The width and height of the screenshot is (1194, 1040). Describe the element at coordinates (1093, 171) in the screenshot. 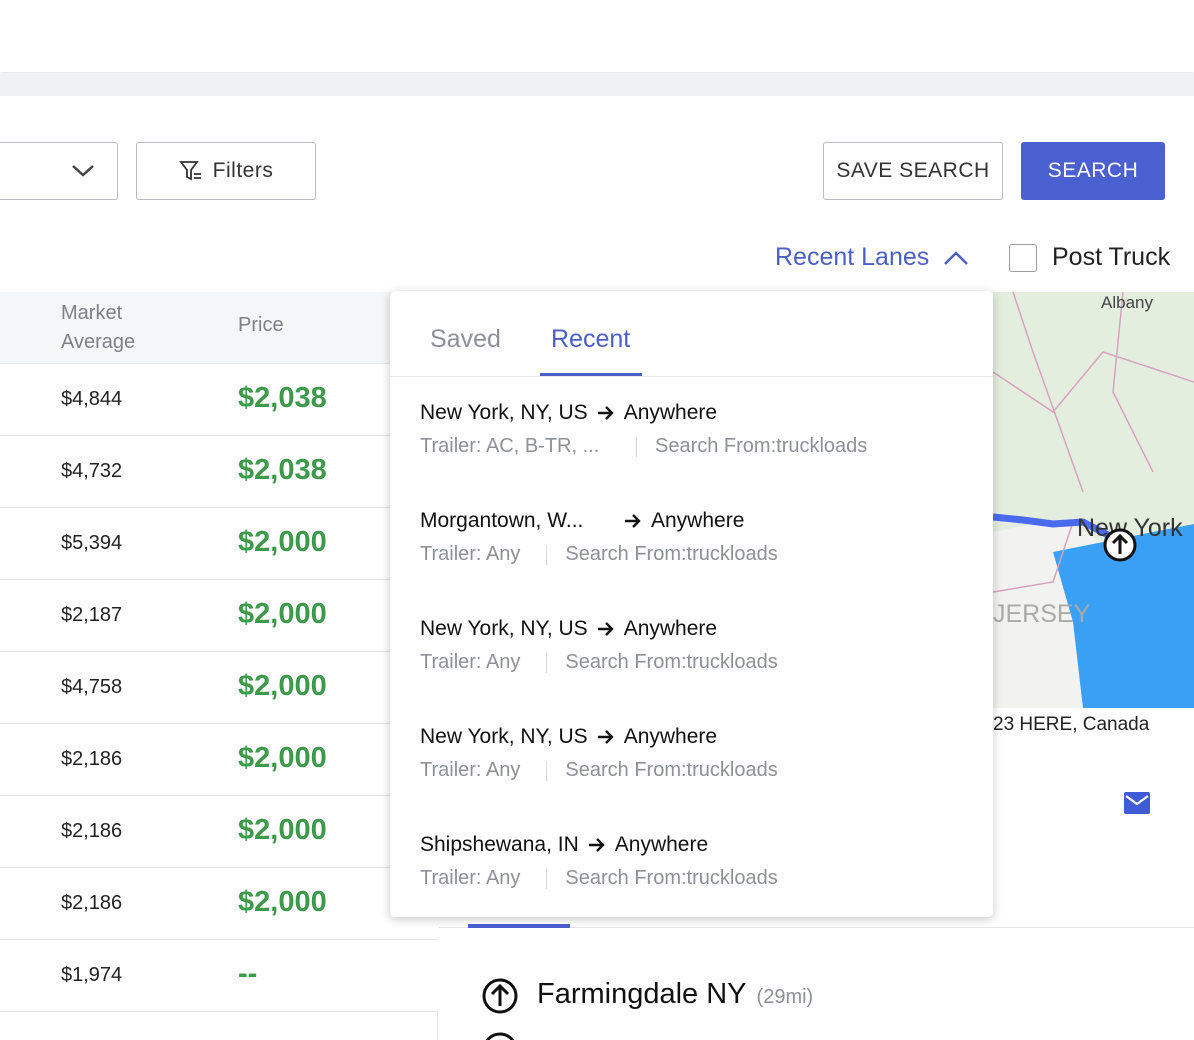

I see `search-button: SEARCH` at that location.